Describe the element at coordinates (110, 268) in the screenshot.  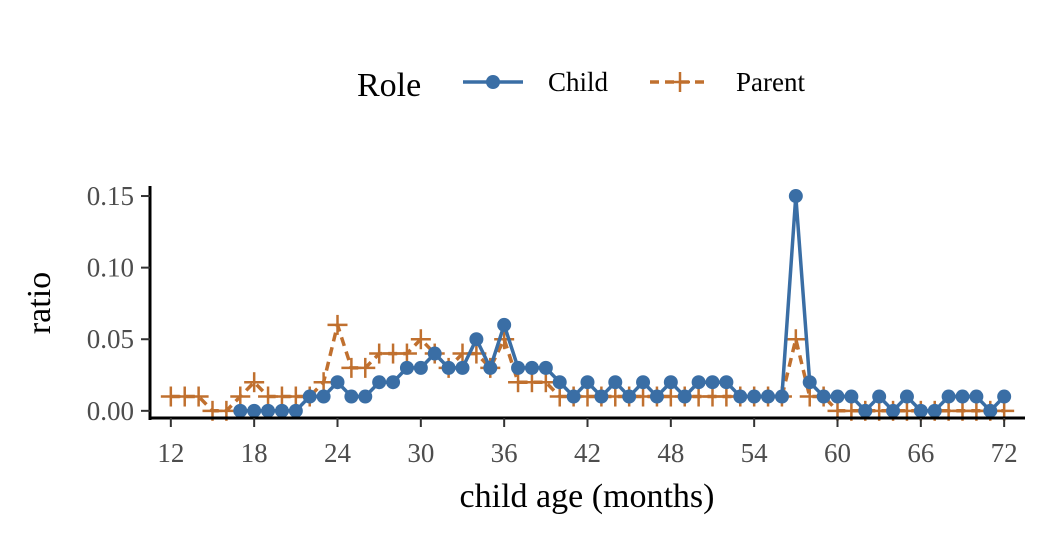
I see `y-tick-label: 0.10` at that location.